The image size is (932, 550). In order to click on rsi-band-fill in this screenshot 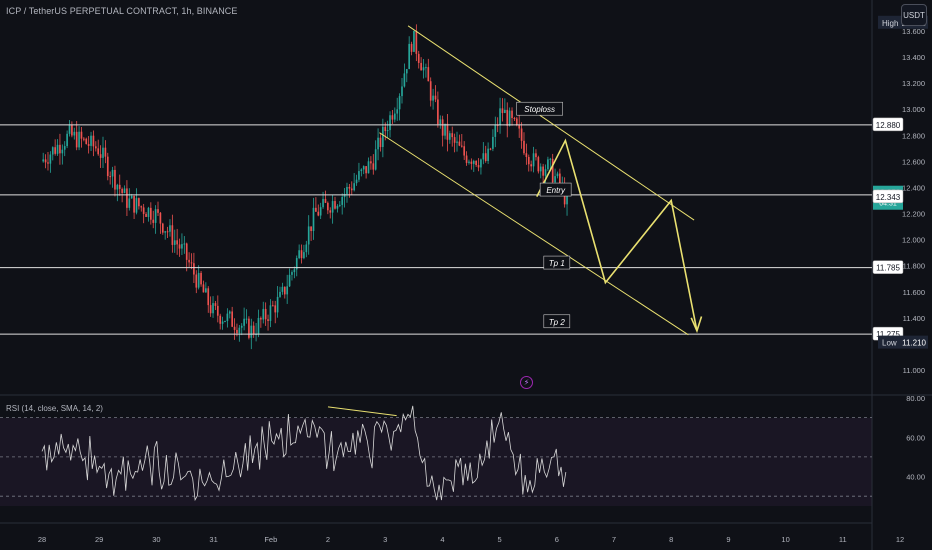, I will do `click(436, 462)`.